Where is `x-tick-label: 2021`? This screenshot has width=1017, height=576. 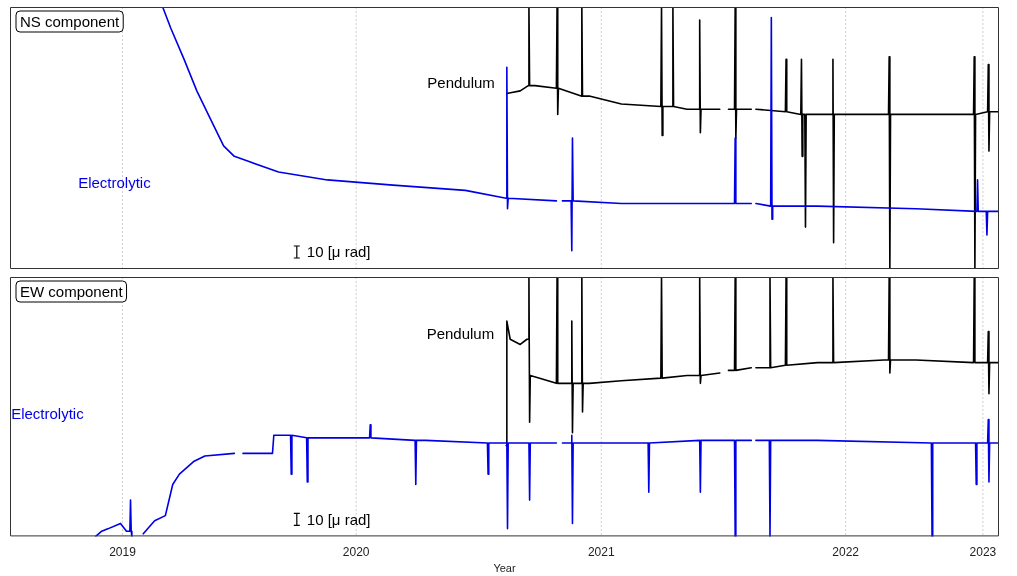 x-tick-label: 2021 is located at coordinates (601, 551).